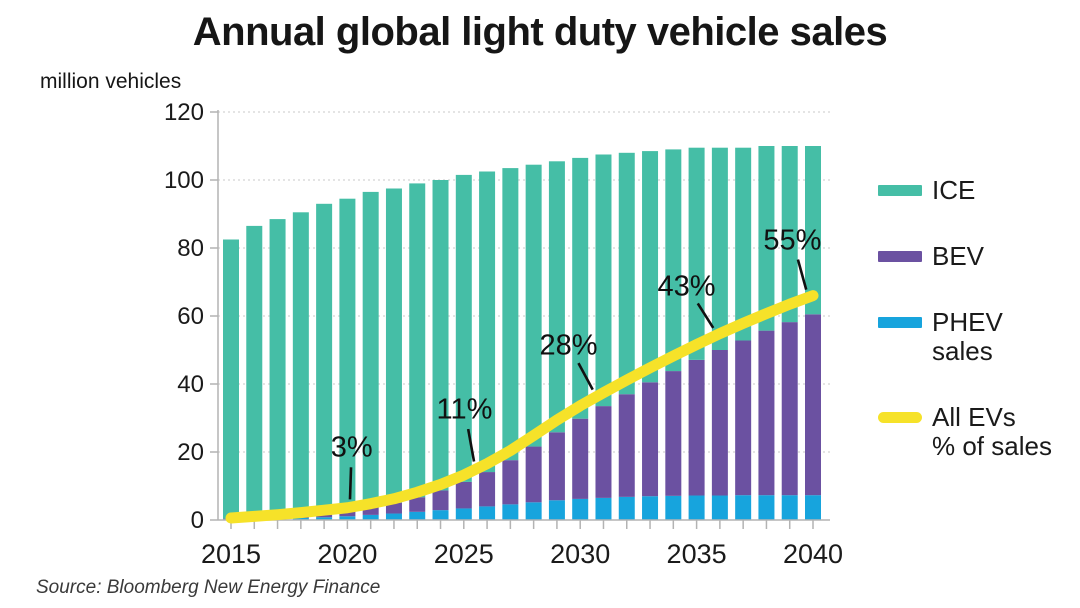  What do you see at coordinates (190, 384) in the screenshot?
I see `y-tick-label-40: 40` at bounding box center [190, 384].